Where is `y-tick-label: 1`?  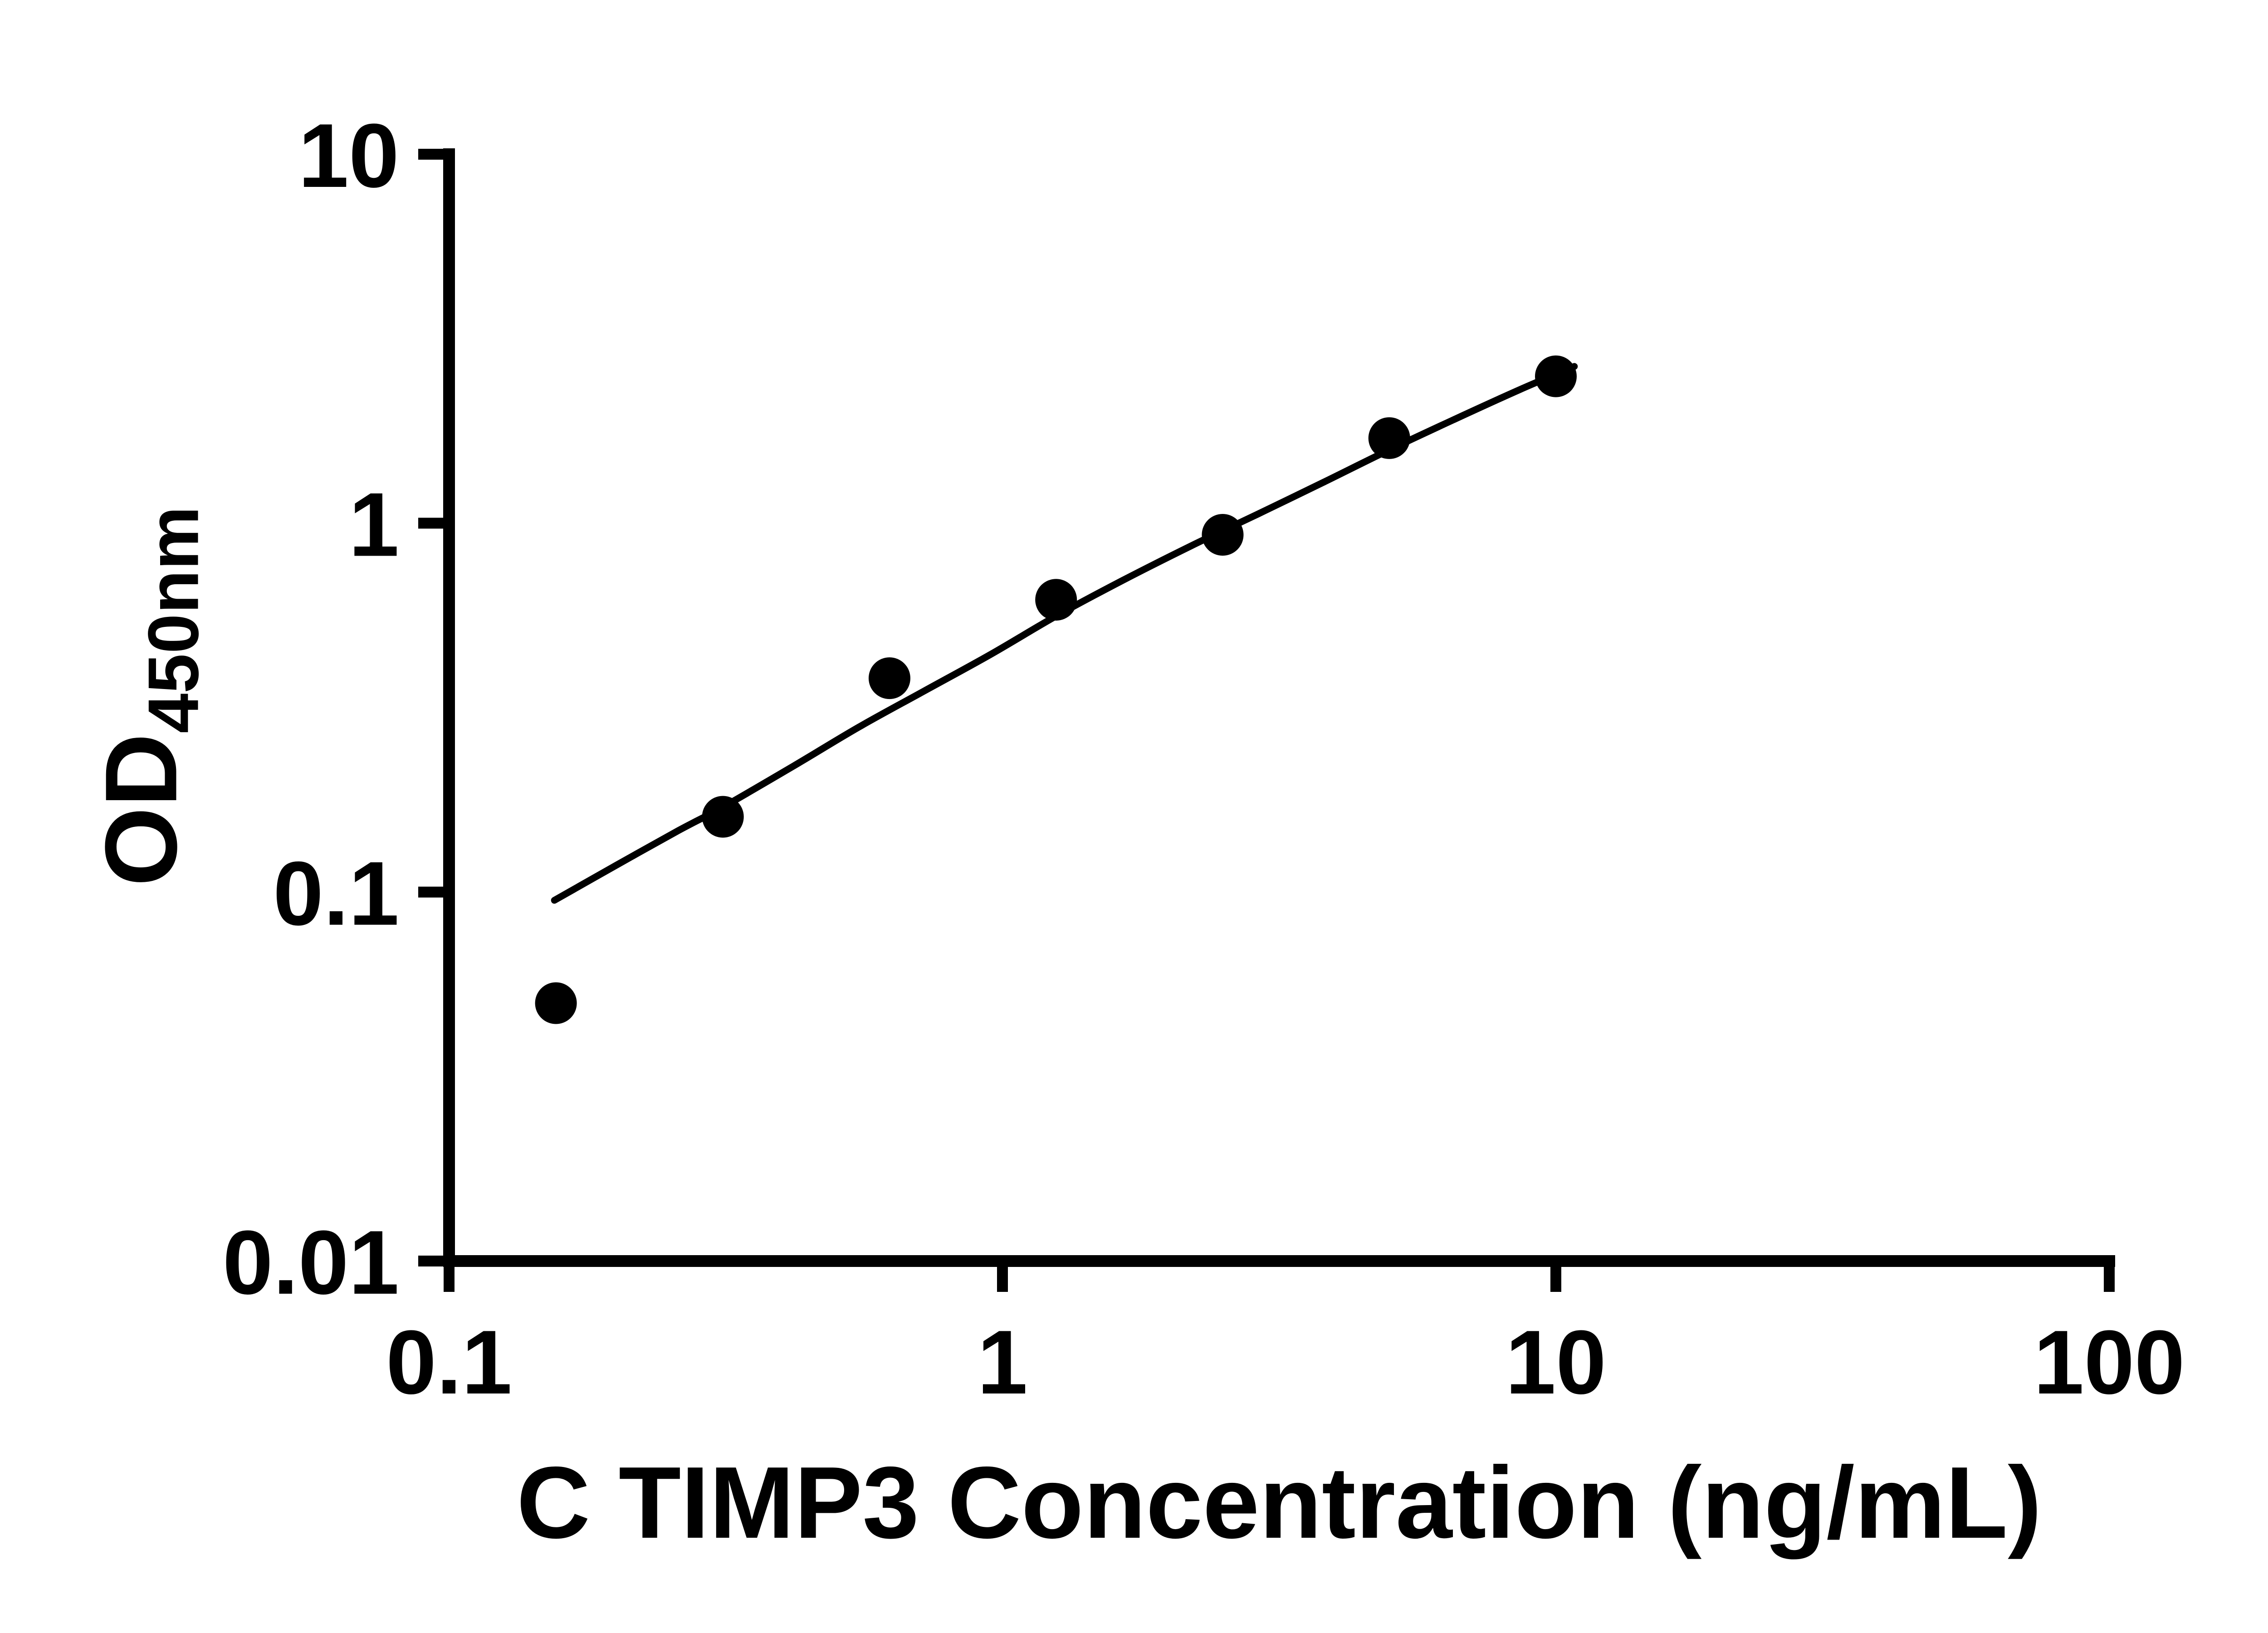 y-tick-label: 1 is located at coordinates (374, 524).